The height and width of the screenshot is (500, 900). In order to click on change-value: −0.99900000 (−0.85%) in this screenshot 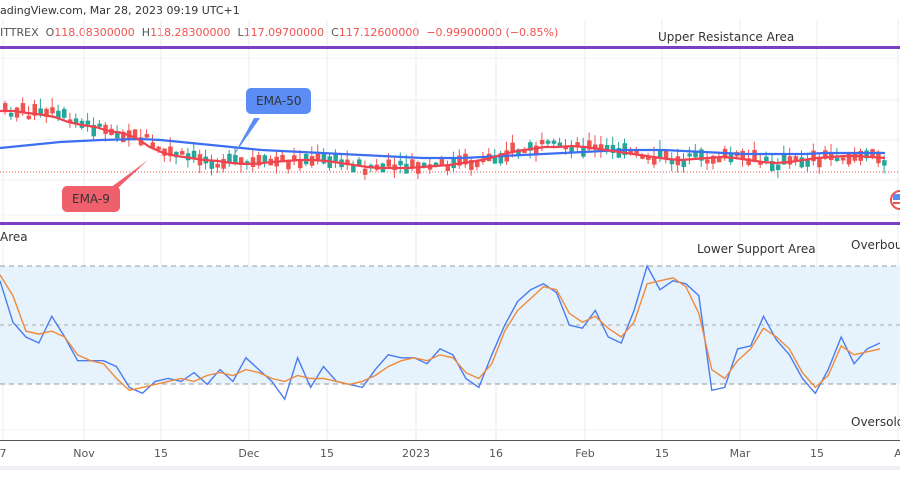, I will do `click(492, 32)`.